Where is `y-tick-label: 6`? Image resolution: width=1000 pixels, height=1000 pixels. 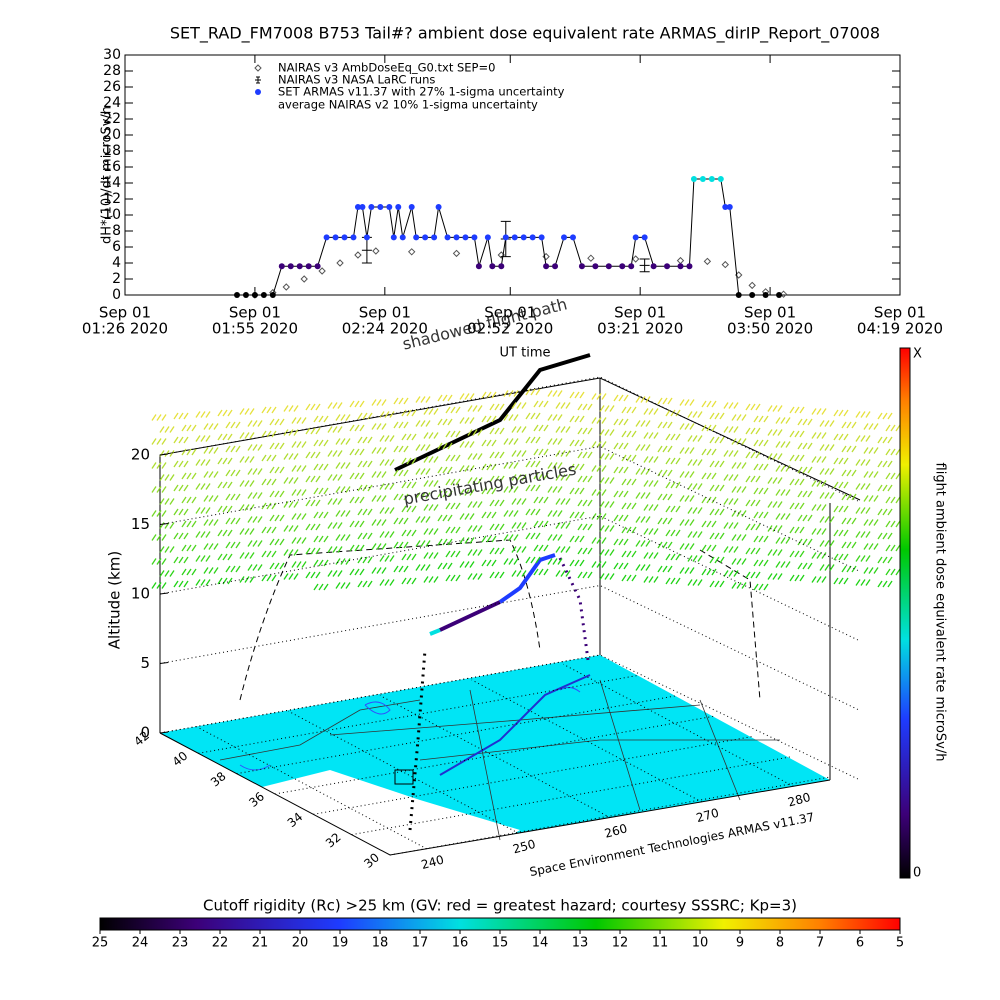 y-tick-label: 6 is located at coordinates (116, 247).